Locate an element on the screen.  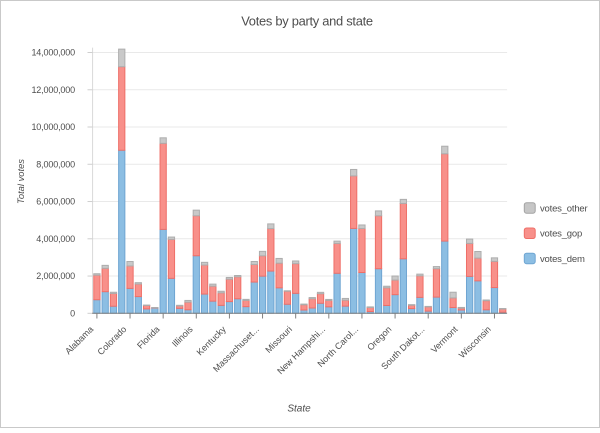
svg-text: votes_other is located at coordinates (563, 208).